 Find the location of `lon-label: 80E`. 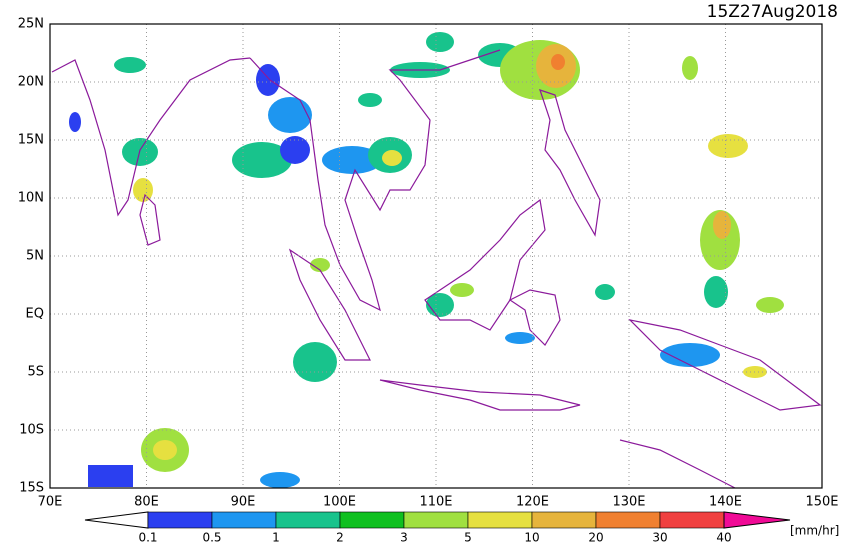

lon-label: 80E is located at coordinates (146, 502).